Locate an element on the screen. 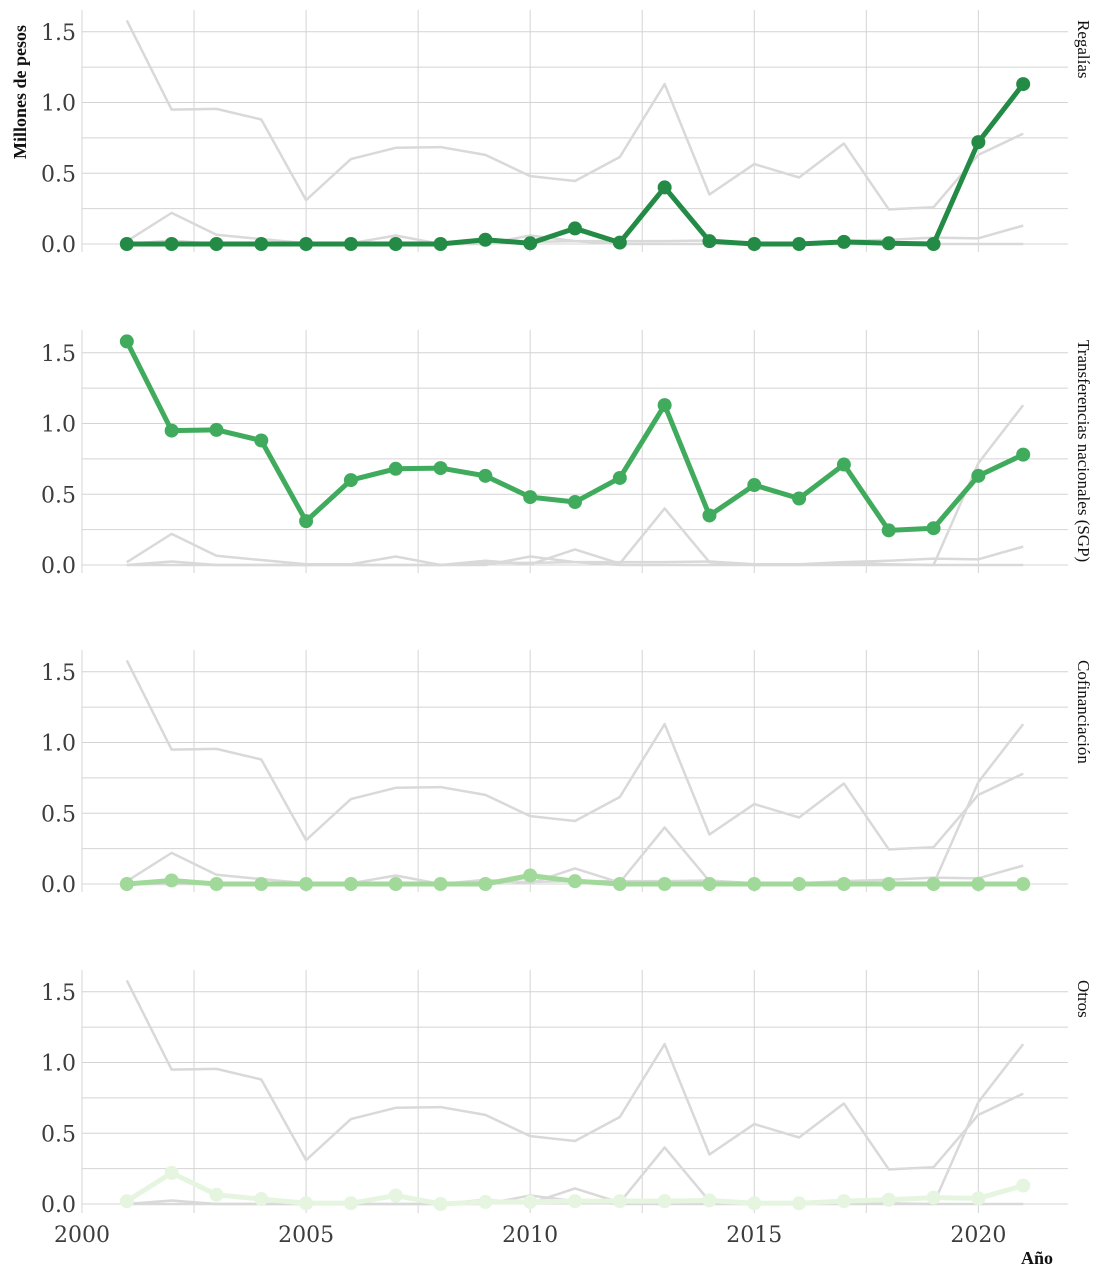  x-axis-title: Año is located at coordinates (1037, 1258).